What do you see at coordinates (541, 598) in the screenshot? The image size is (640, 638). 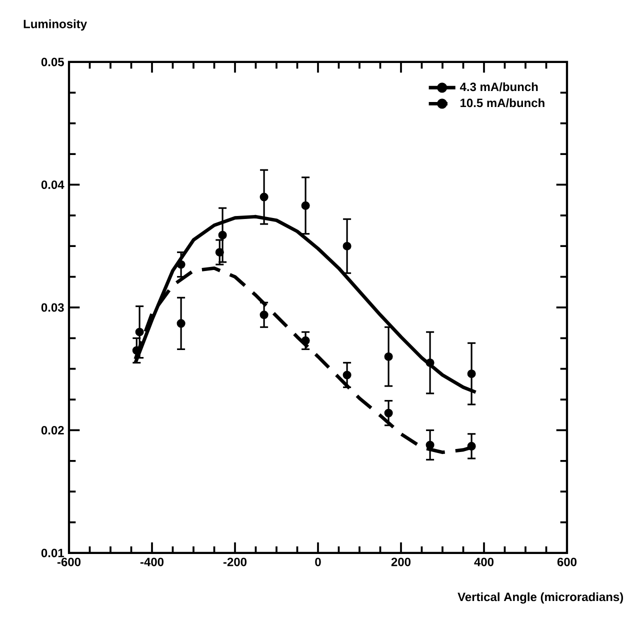 I see `x-axis-title: Vertical Angle (microradians)` at bounding box center [541, 598].